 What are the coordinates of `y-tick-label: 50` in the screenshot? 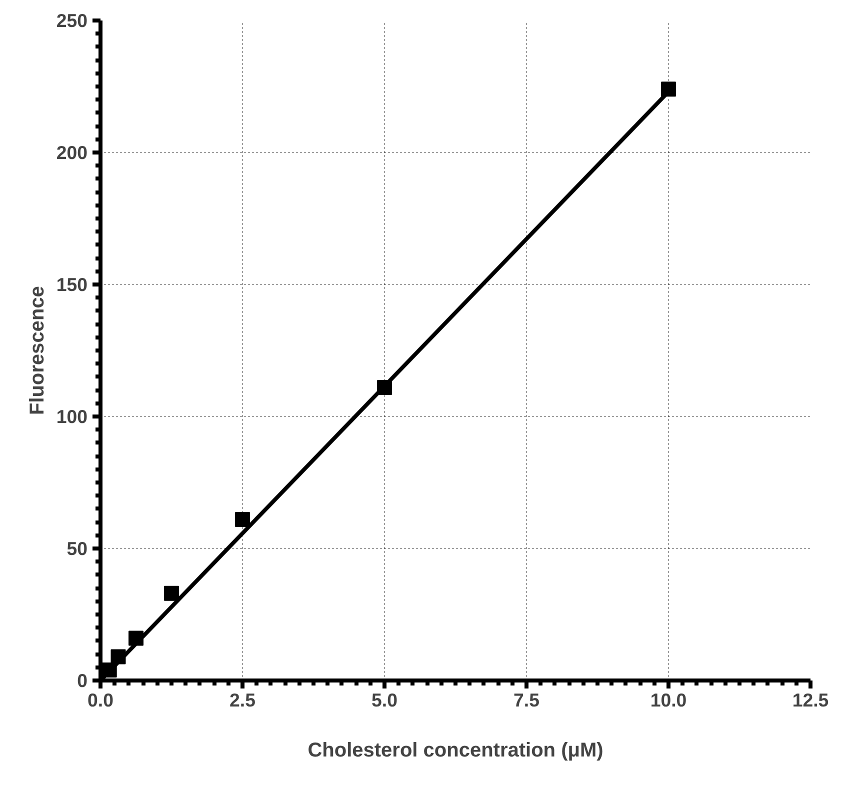 It's located at (77, 548).